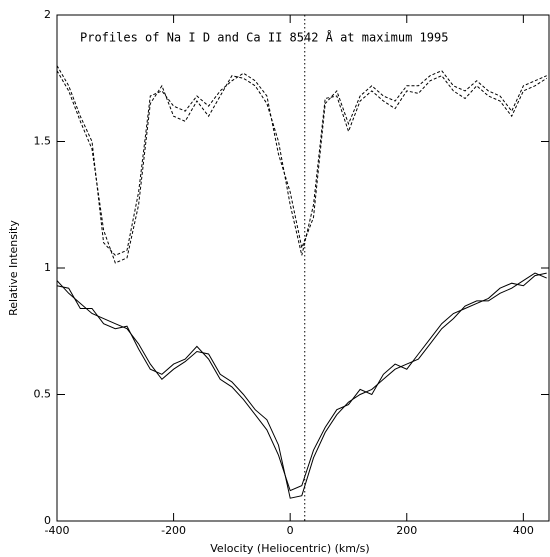 This screenshot has height=557, width=550. What do you see at coordinates (406, 530) in the screenshot?
I see `x-tick-label: 200` at bounding box center [406, 530].